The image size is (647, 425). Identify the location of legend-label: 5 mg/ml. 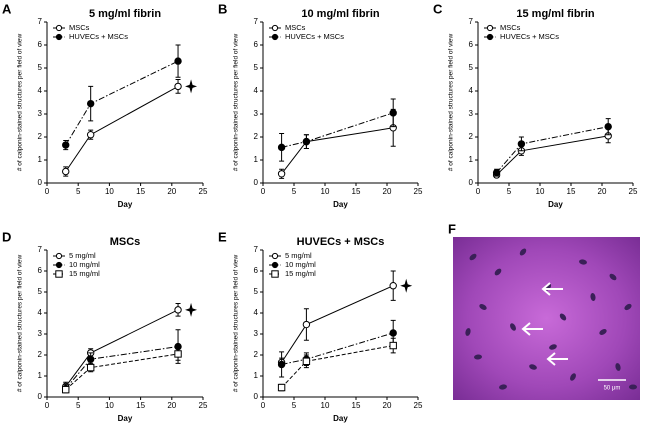
(82, 255).